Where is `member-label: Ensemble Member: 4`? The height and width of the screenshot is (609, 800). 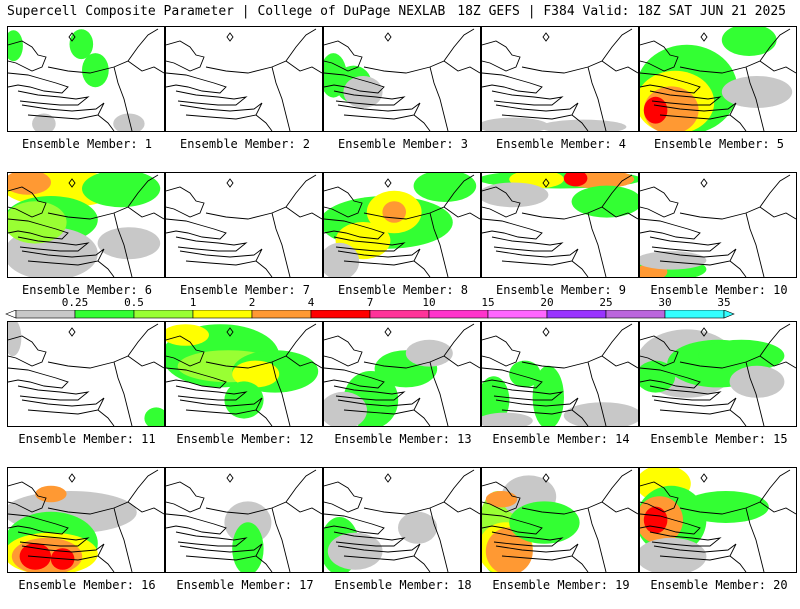
member-label: Ensemble Member: 4 is located at coordinates (561, 144).